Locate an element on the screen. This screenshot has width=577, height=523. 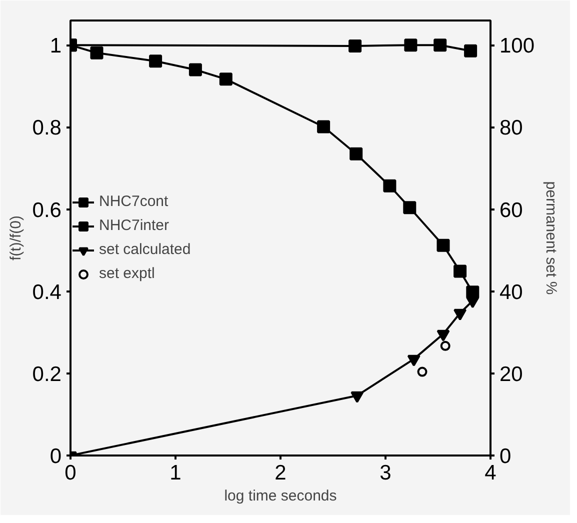
x-tick-label: 4 is located at coordinates (490, 473).